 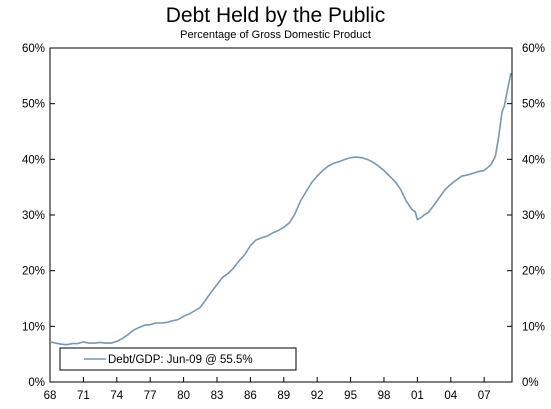 What do you see at coordinates (33, 160) in the screenshot?
I see `y-left-tick-label: 40%` at bounding box center [33, 160].